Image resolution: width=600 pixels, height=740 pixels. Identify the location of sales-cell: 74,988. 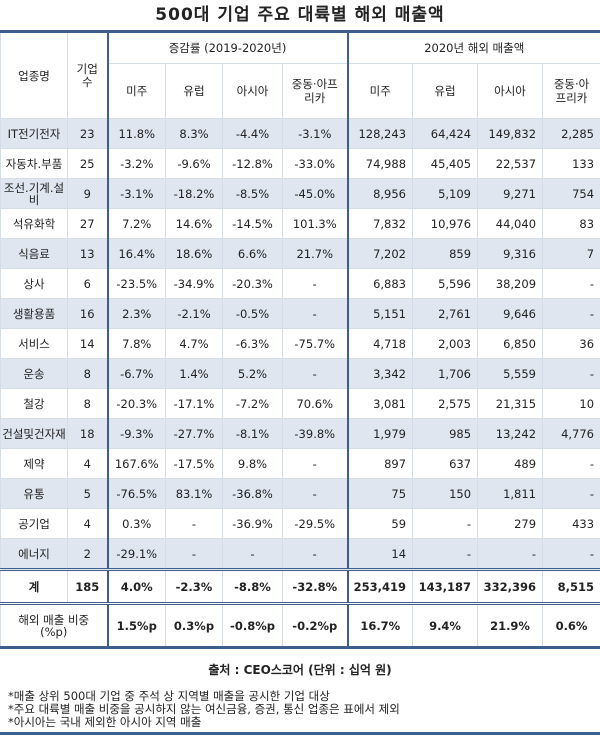
(380, 163).